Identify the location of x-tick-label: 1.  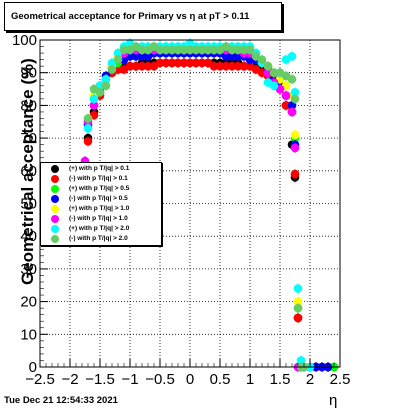
(250, 379).